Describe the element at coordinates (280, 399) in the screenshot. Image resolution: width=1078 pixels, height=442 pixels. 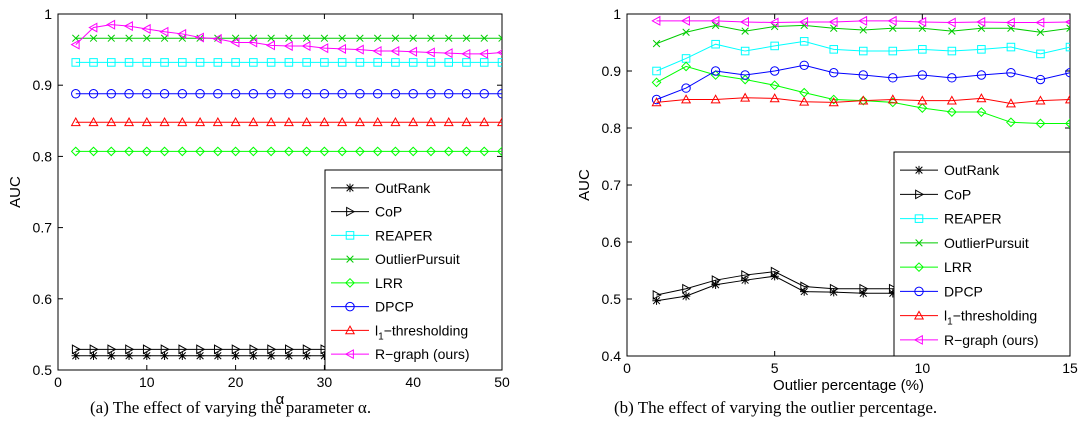
I see `x-axis-label: α` at that location.